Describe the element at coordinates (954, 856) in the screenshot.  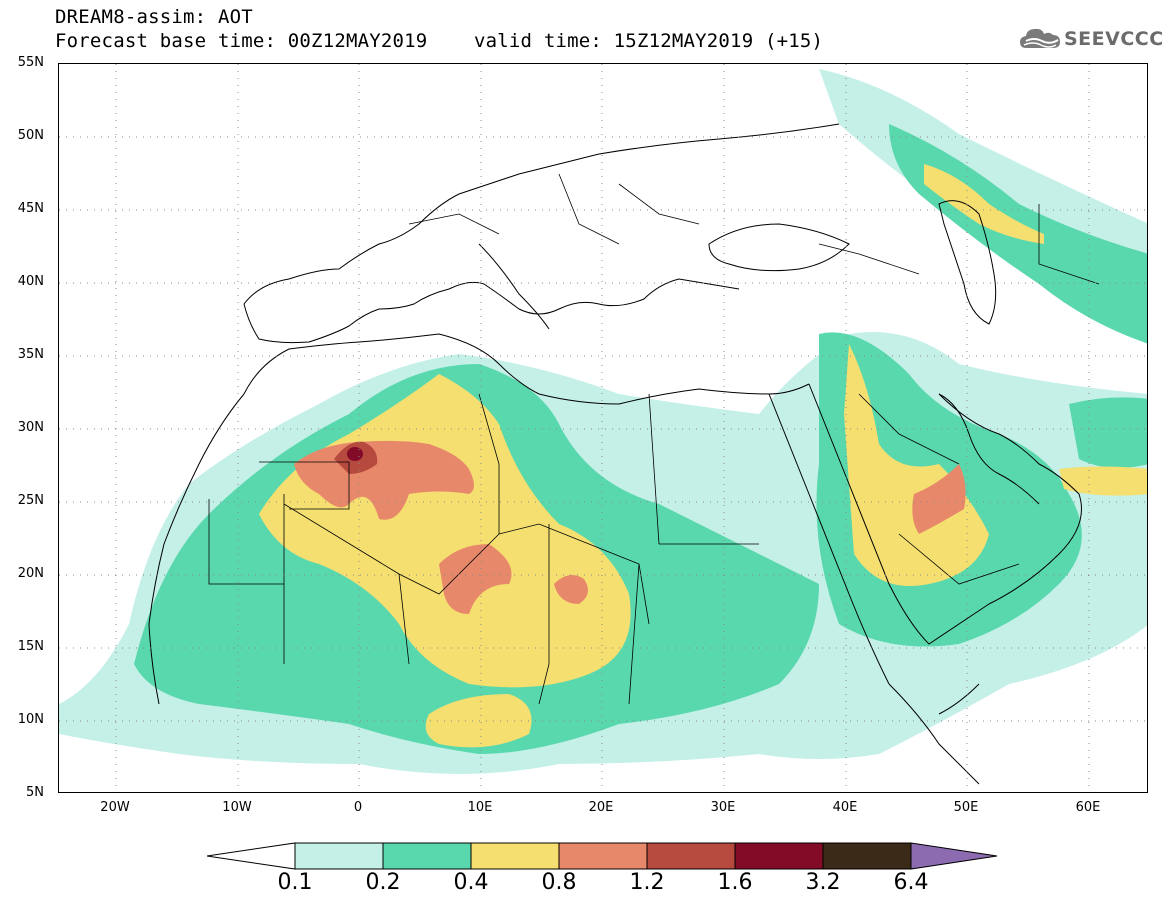
I see `colorbar-high-arrow` at that location.